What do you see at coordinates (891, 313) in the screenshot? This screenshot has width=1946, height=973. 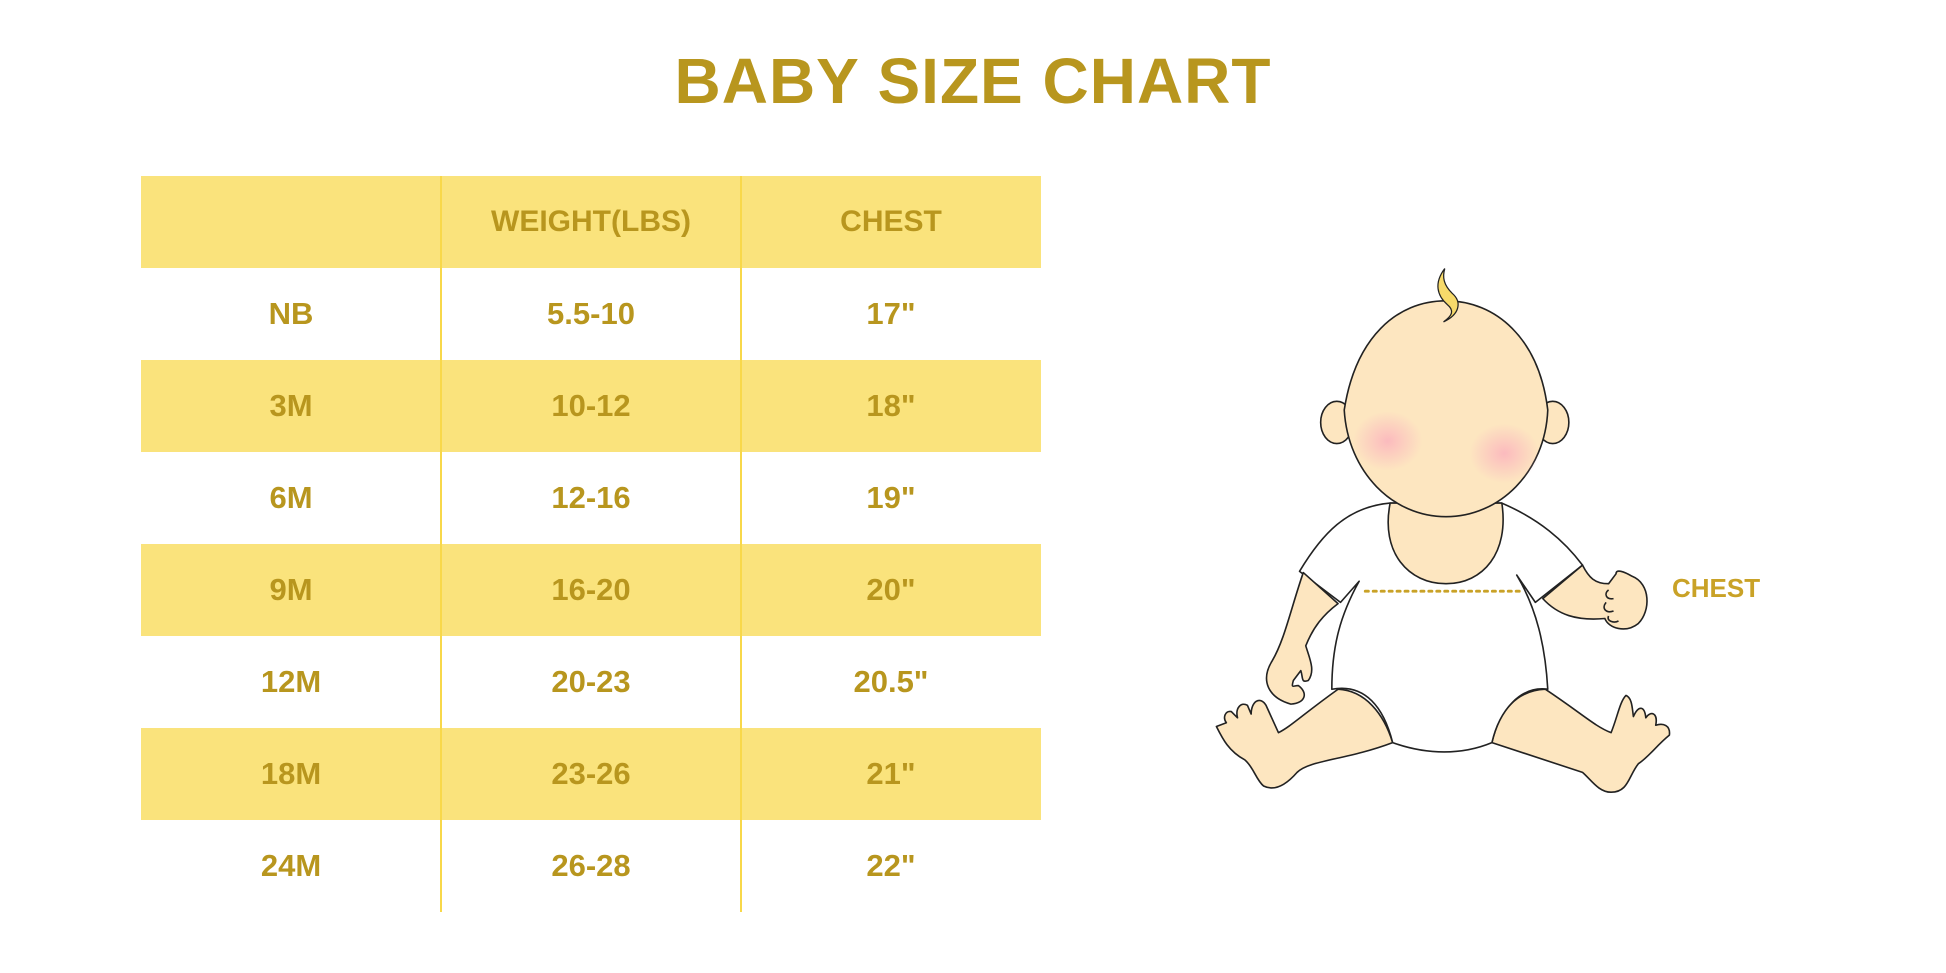 I see `chest-cell: 17"` at bounding box center [891, 313].